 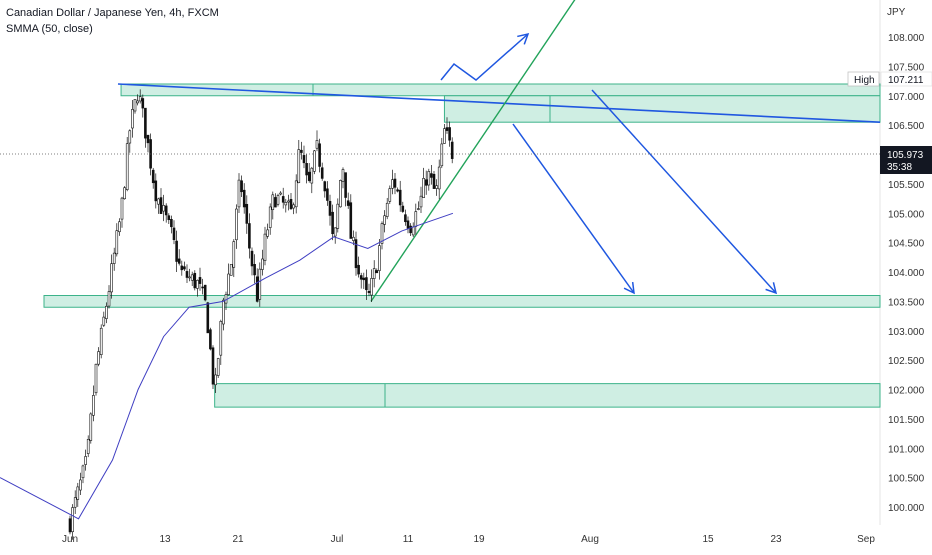 I want to click on price-tick-label: 107.000, so click(x=906, y=97).